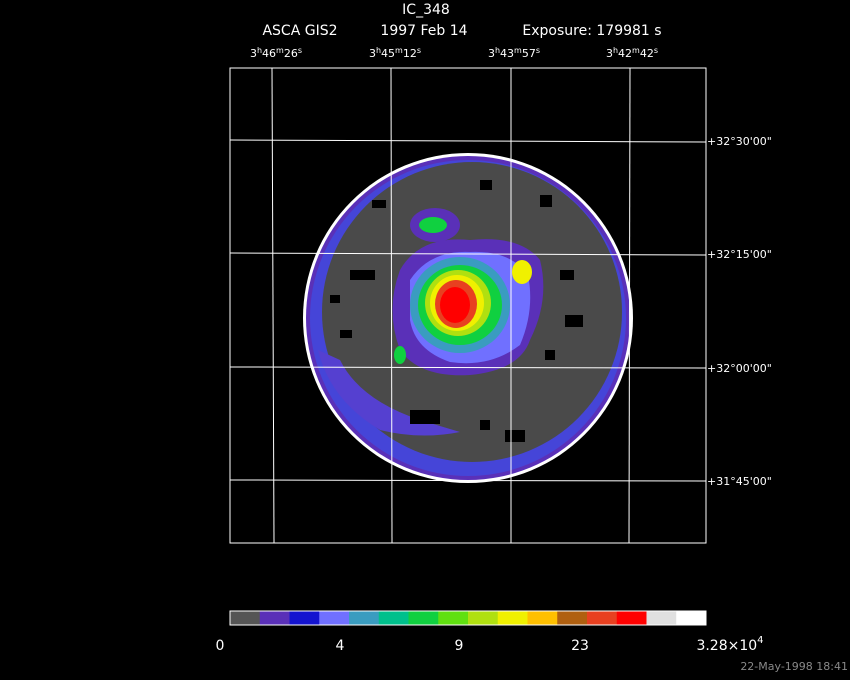  Describe the element at coordinates (739, 141) in the screenshot. I see `dec-label: +32°30'00"` at that location.